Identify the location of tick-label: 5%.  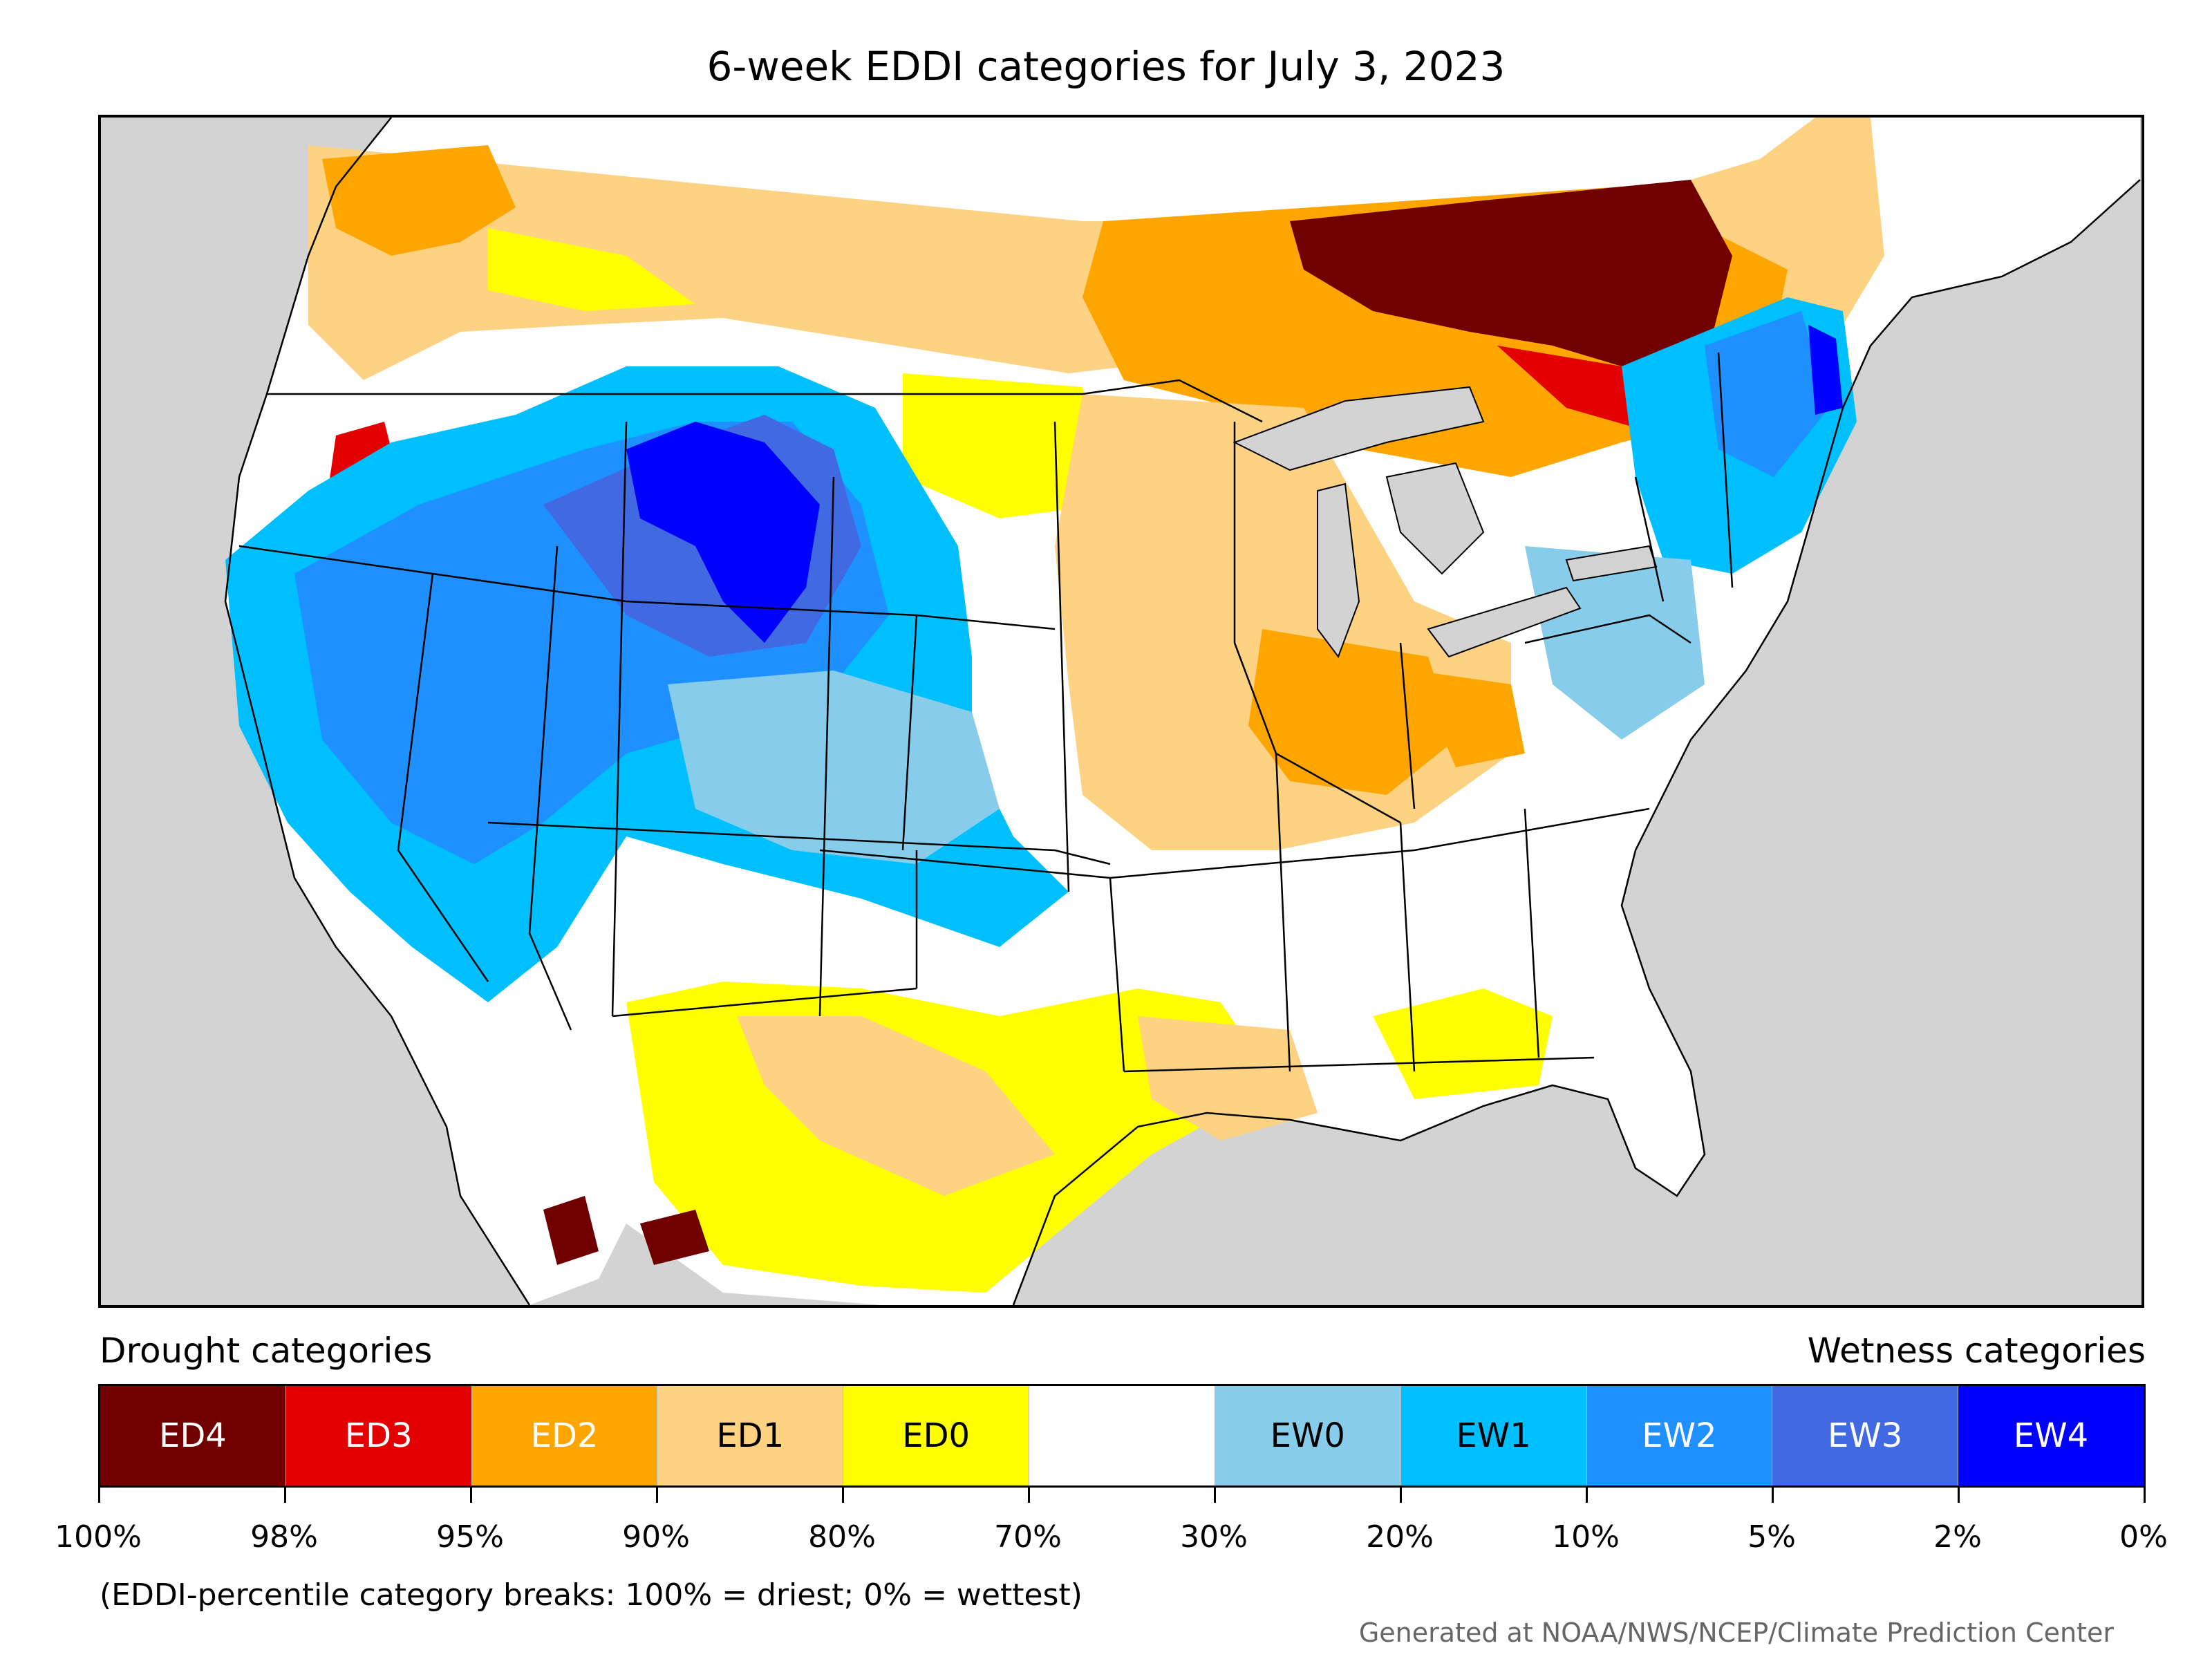
(1771, 1537).